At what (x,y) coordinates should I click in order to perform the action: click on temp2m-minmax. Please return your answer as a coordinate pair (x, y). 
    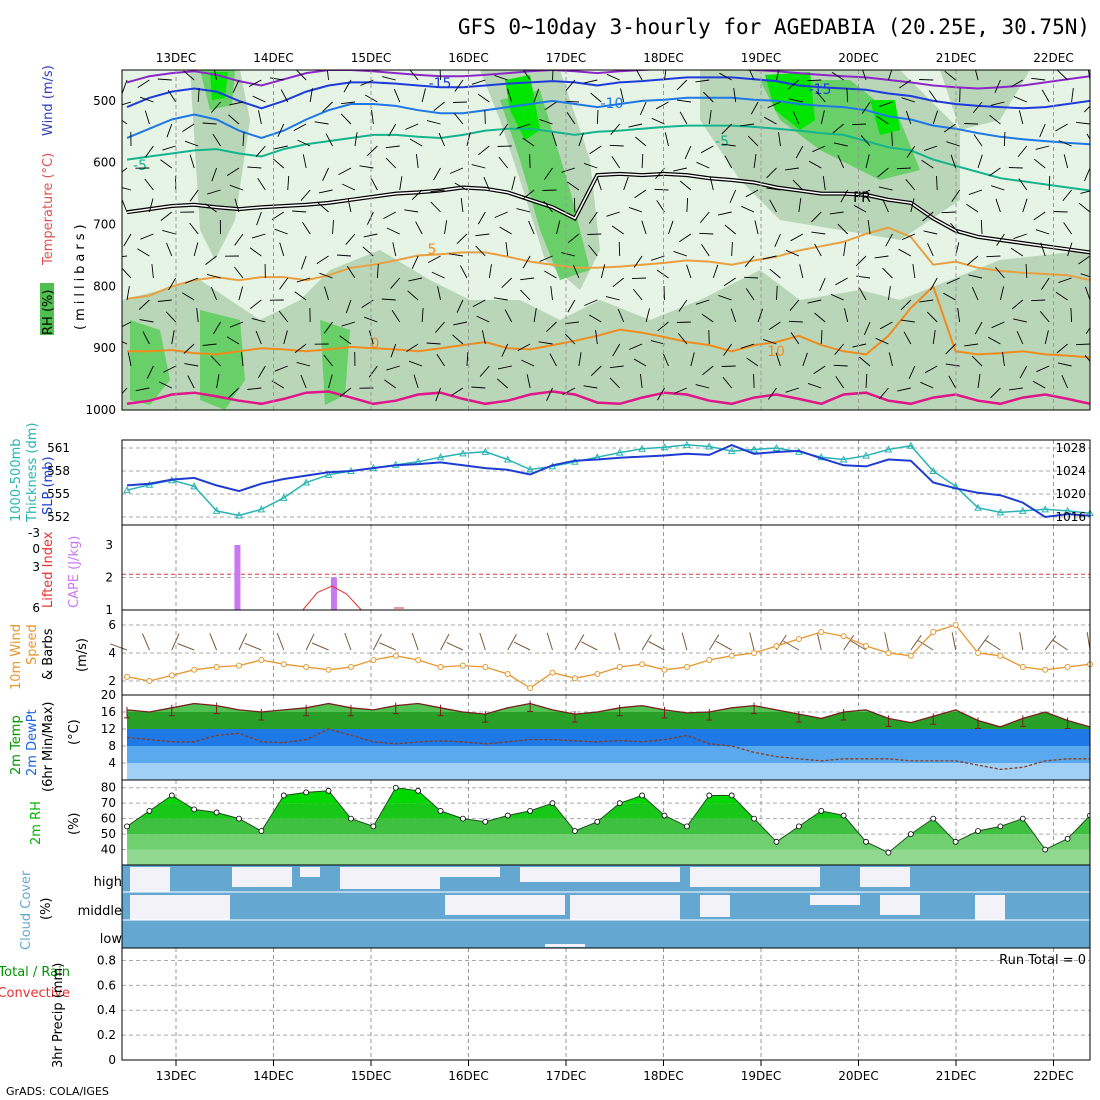
    Looking at the image, I should click on (843, 715).